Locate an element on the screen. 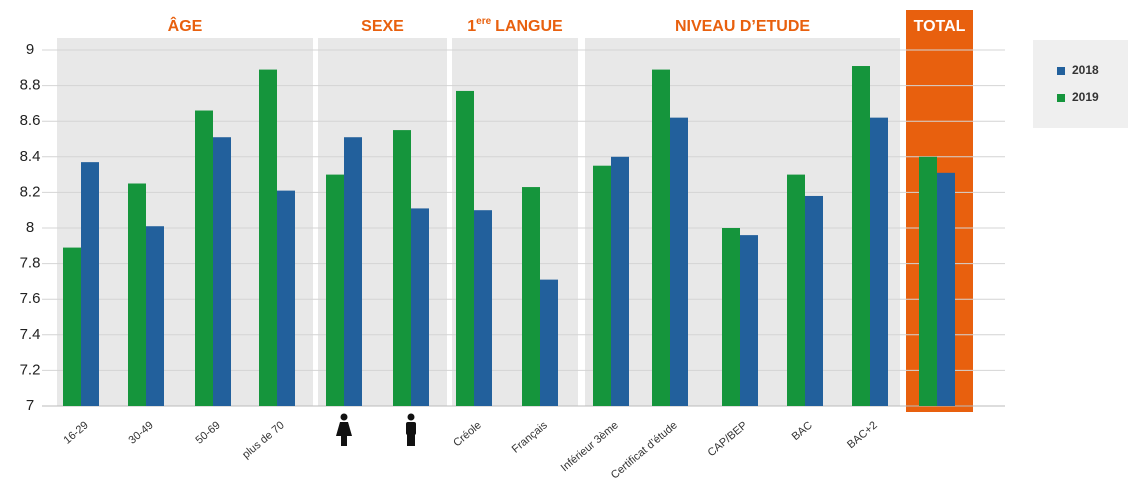 This screenshot has width=1136, height=493. x-tick-label: plus de 70 is located at coordinates (263, 440).